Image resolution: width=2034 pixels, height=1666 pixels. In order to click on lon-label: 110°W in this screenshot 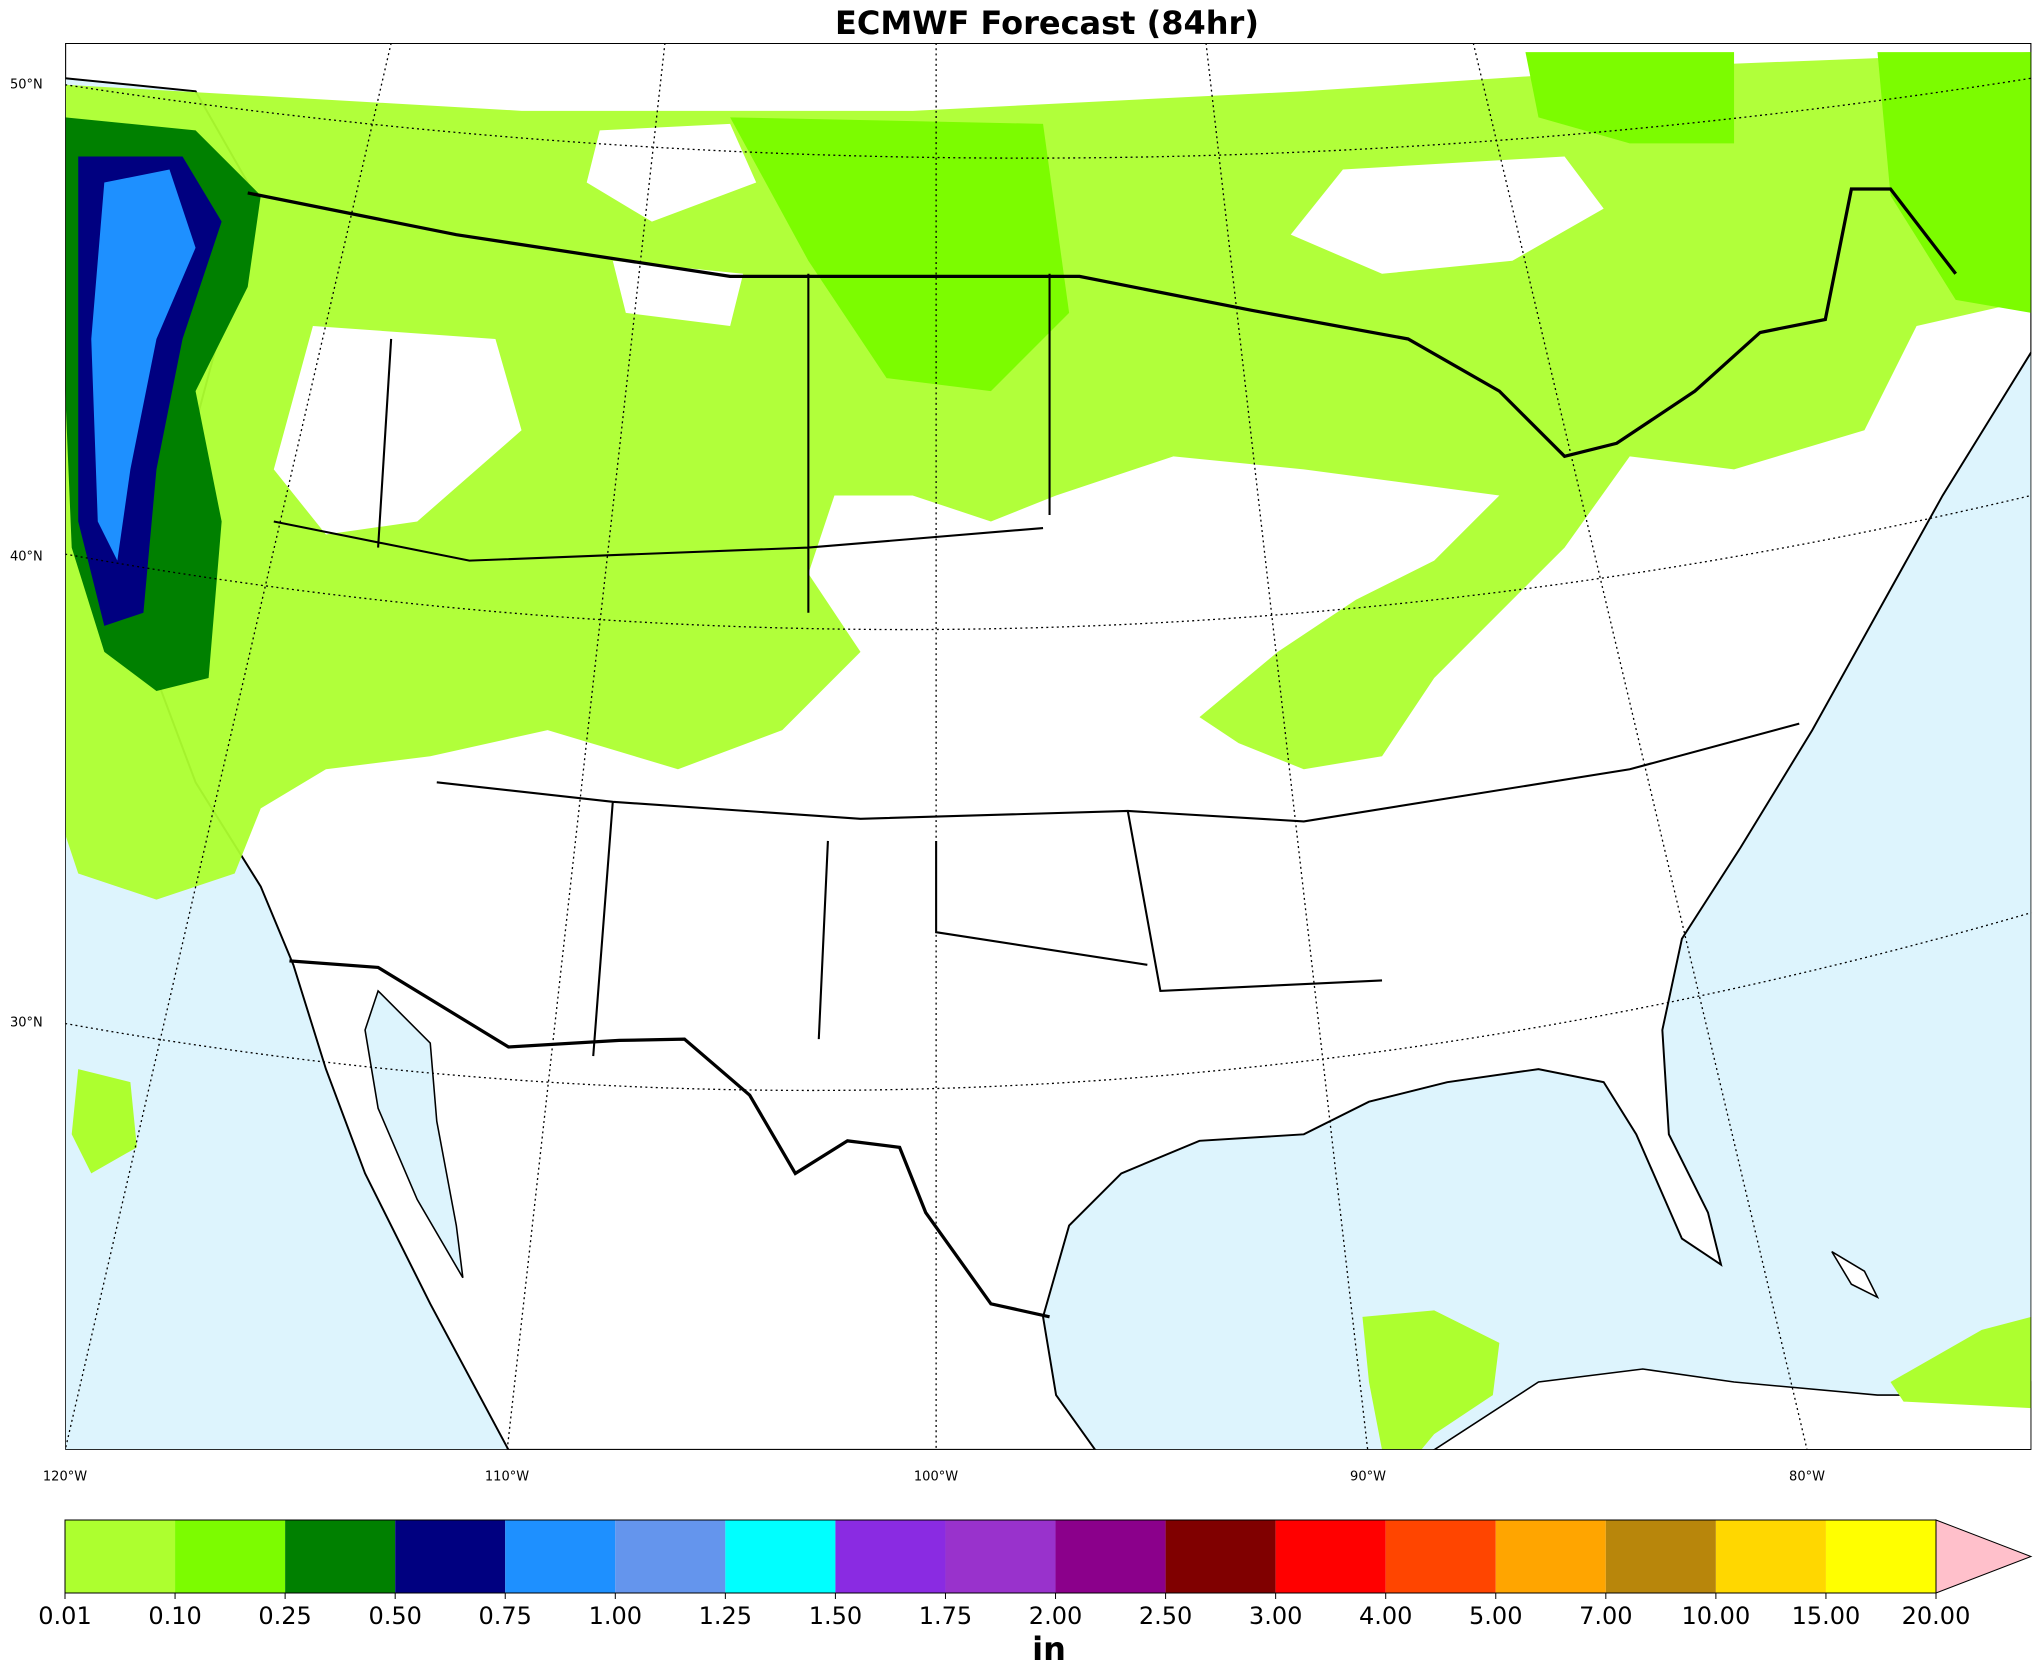, I will do `click(507, 1477)`.